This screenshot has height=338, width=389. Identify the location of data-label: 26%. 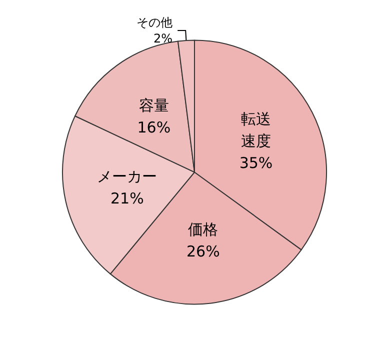
(203, 251).